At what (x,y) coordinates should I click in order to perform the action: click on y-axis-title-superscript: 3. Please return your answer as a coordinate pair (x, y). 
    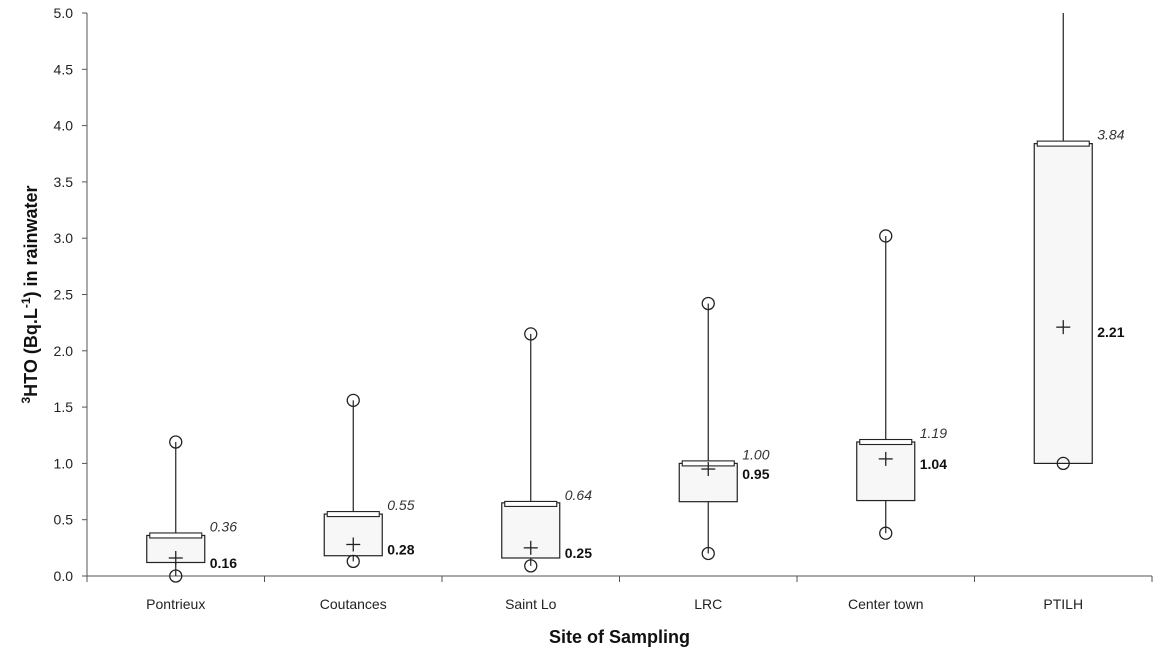
    Looking at the image, I should click on (26, 400).